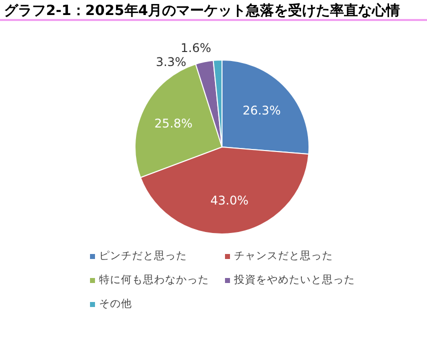 This screenshot has width=427, height=346. What do you see at coordinates (261, 110) in the screenshot?
I see `data-label: 26.3%` at bounding box center [261, 110].